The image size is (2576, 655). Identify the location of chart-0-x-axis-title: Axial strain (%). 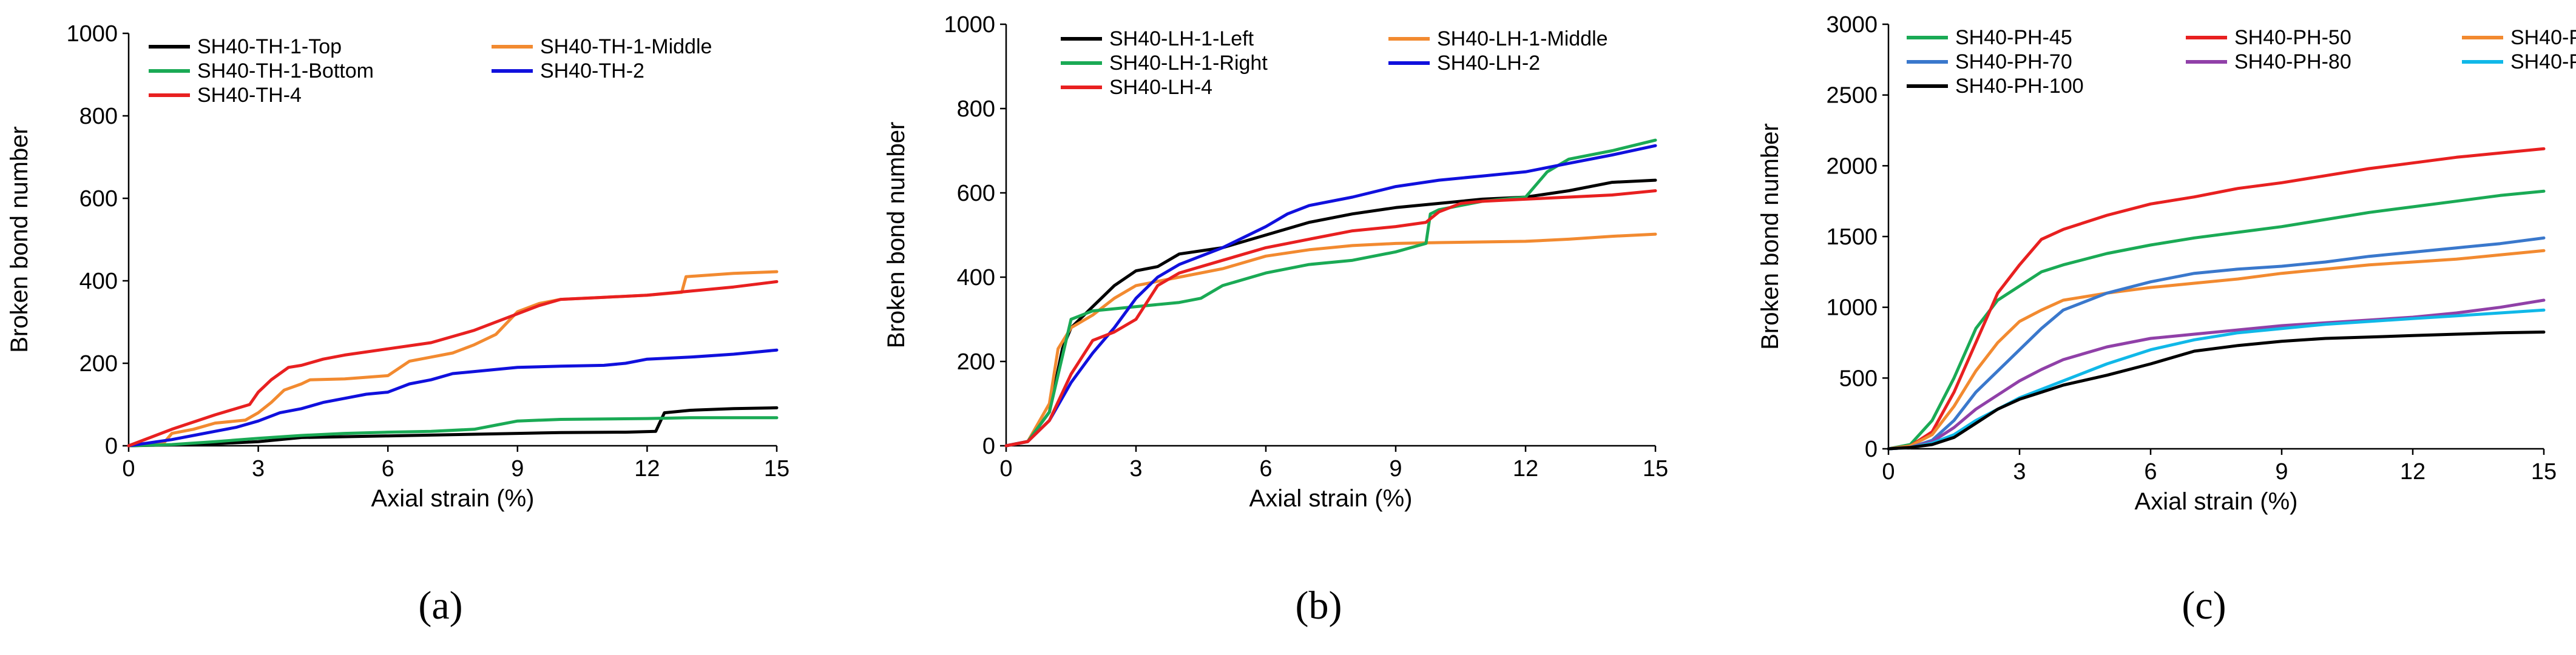
(453, 499).